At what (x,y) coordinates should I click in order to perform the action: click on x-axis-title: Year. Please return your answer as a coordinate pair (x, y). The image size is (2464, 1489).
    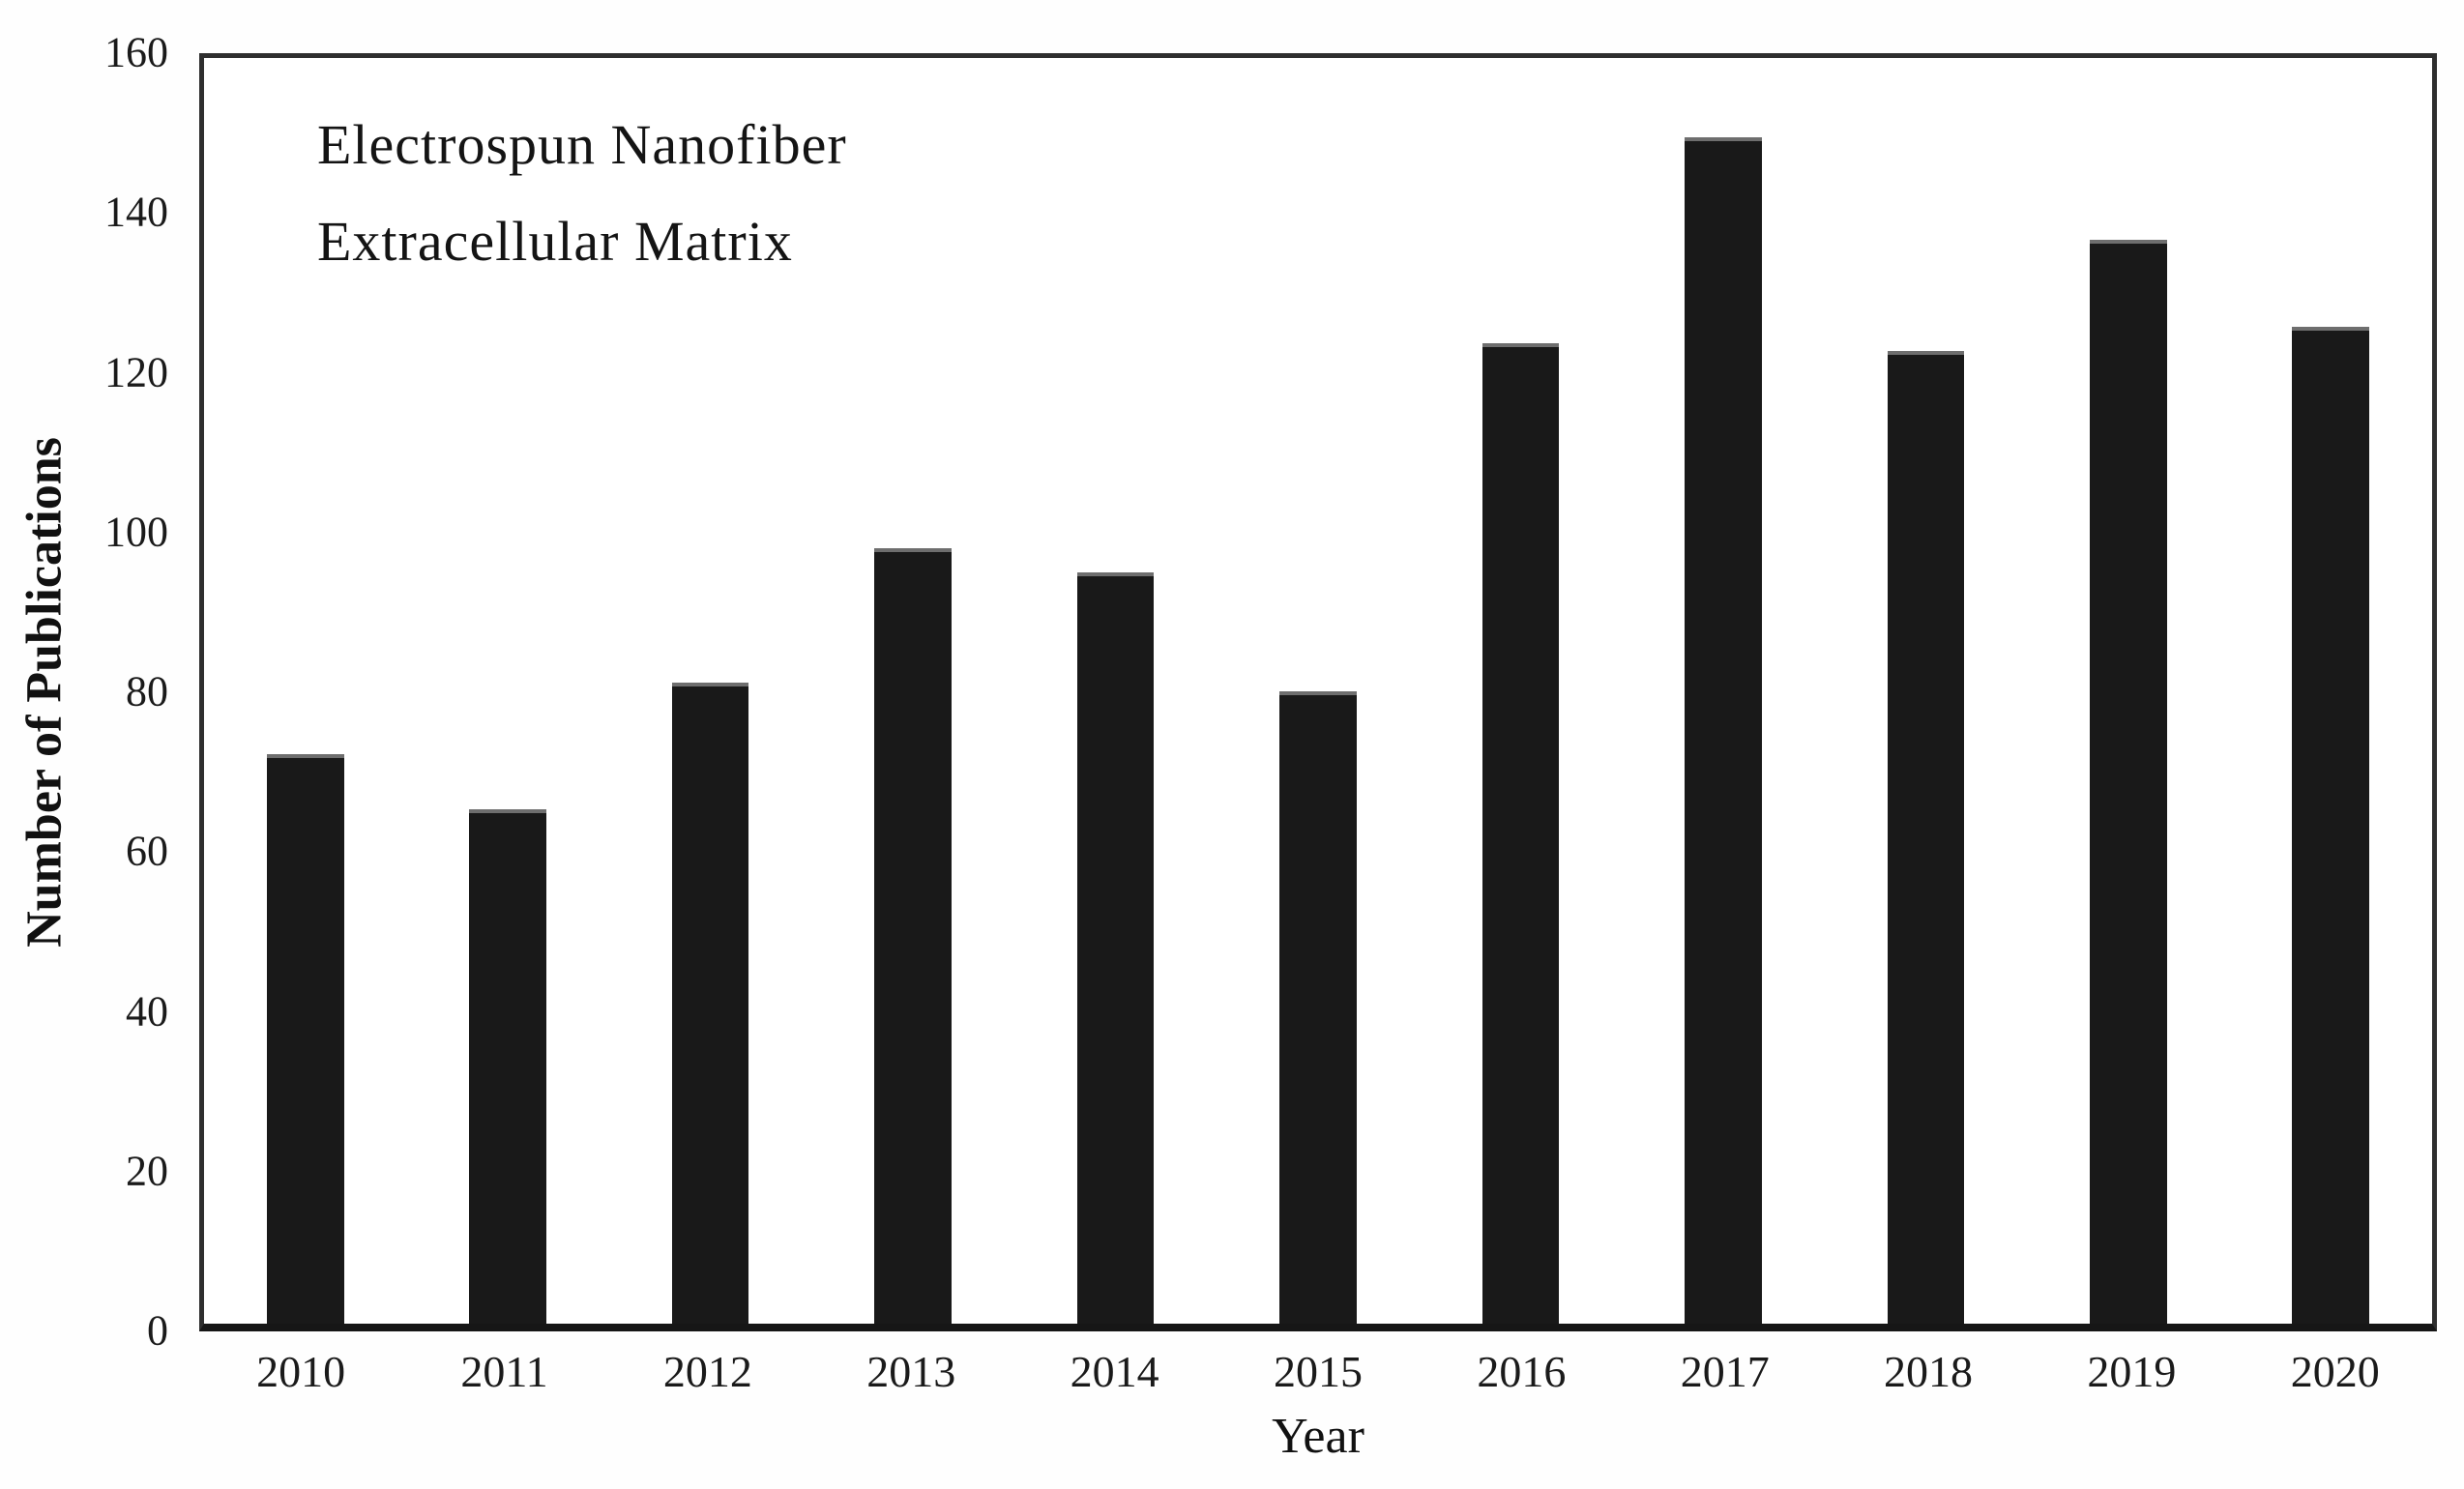
    Looking at the image, I should click on (1318, 1436).